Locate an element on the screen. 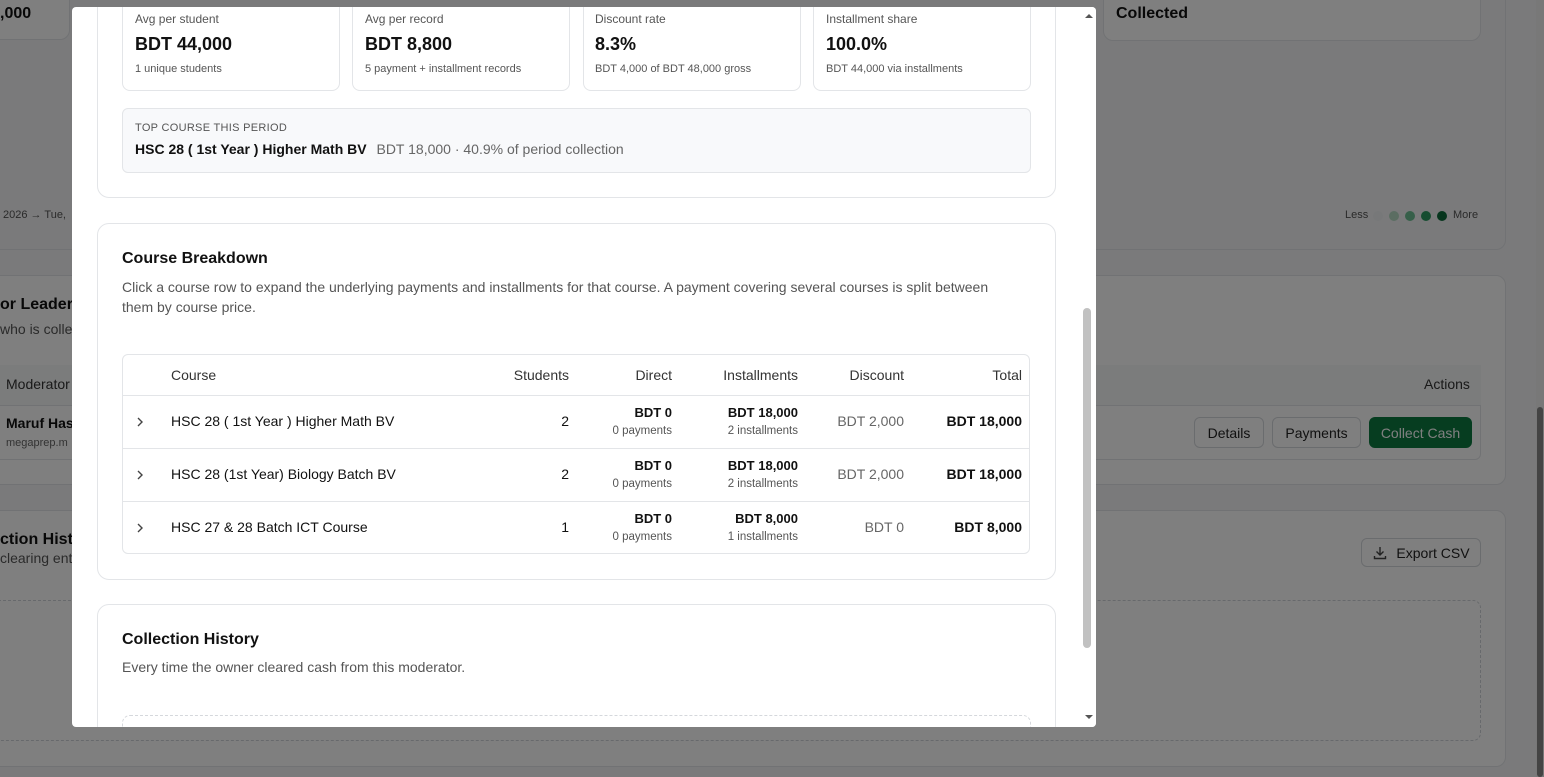 Image resolution: width=1544 pixels, height=777 pixels. installments-amount: BDT 8,000 is located at coordinates (766, 518).